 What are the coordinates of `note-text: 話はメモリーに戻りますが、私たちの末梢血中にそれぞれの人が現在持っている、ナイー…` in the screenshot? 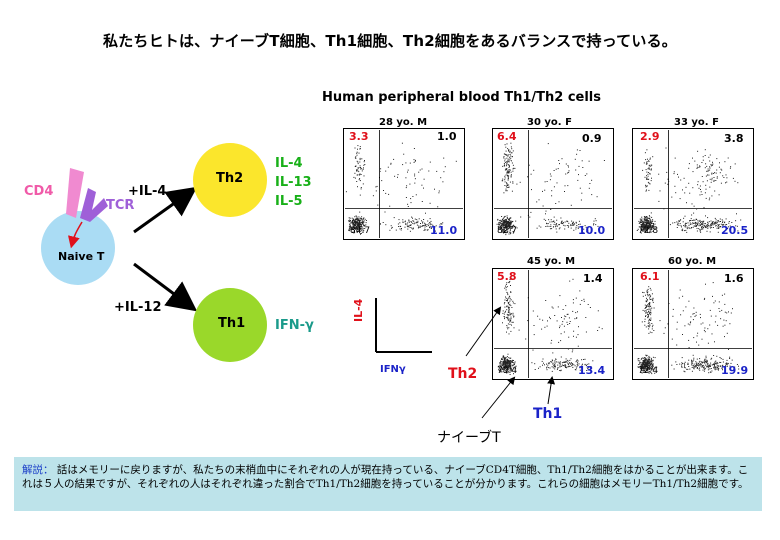 It's located at (385, 477).